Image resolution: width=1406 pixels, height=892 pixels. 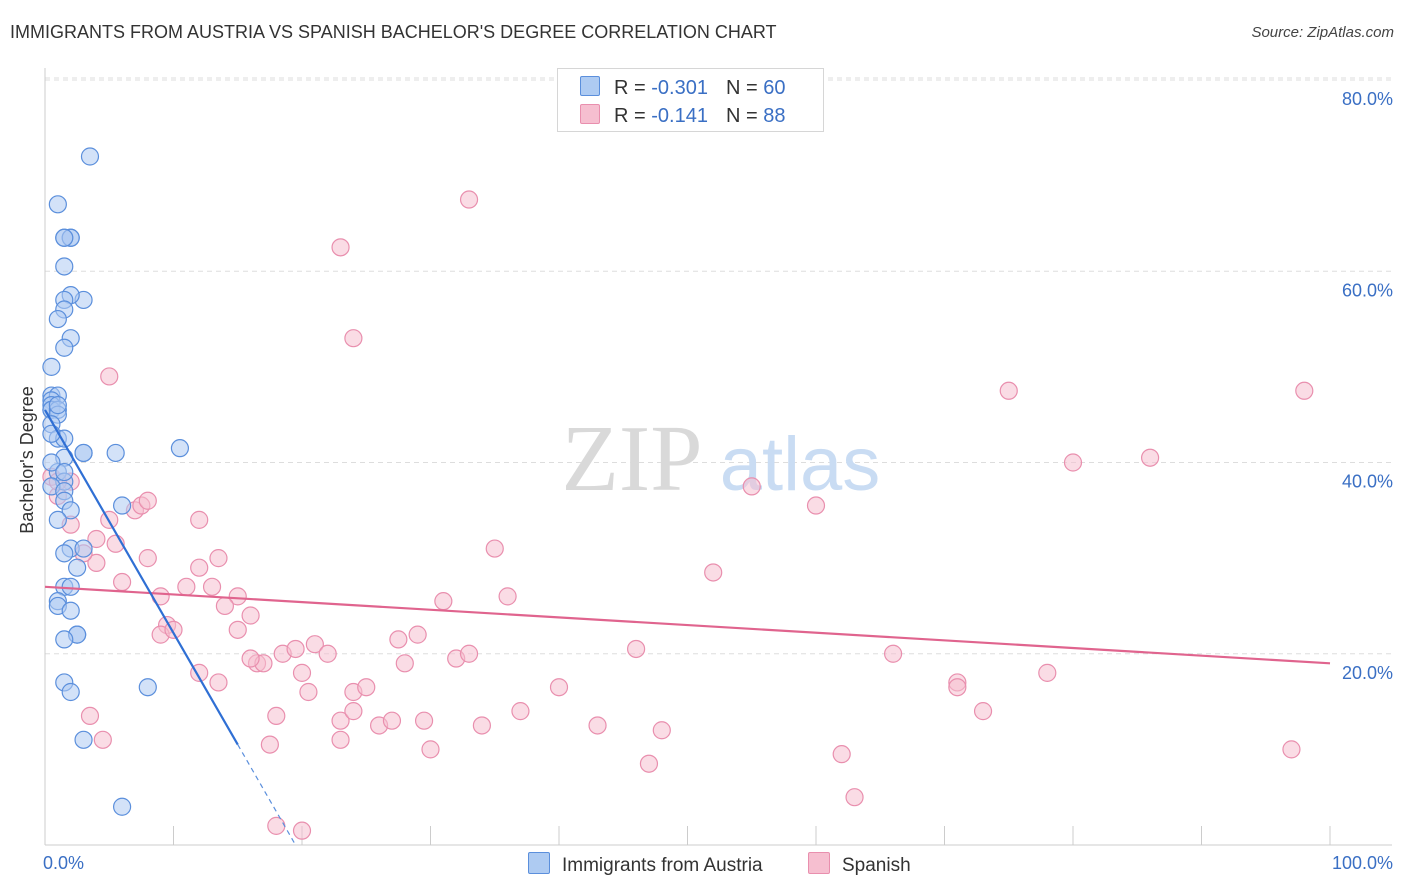 What do you see at coordinates (687, 625) in the screenshot?
I see `spanish-trend-line` at bounding box center [687, 625].